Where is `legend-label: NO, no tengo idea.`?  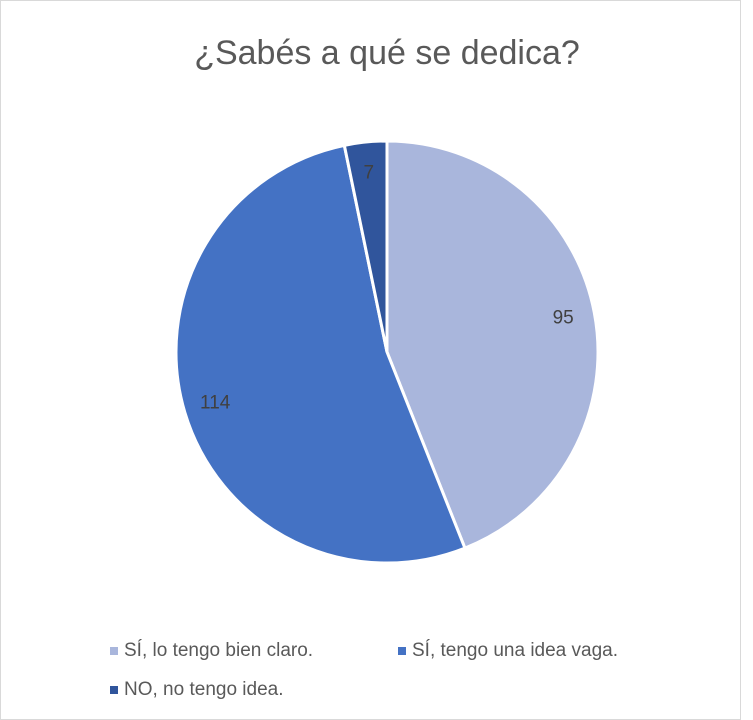 legend-label: NO, no tengo idea. is located at coordinates (204, 689).